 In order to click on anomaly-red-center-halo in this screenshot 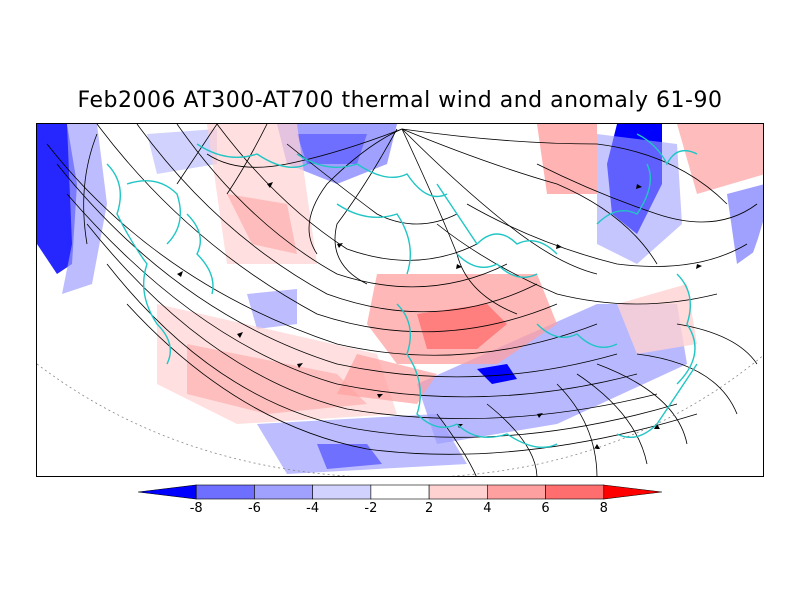, I will do `click(462, 319)`.